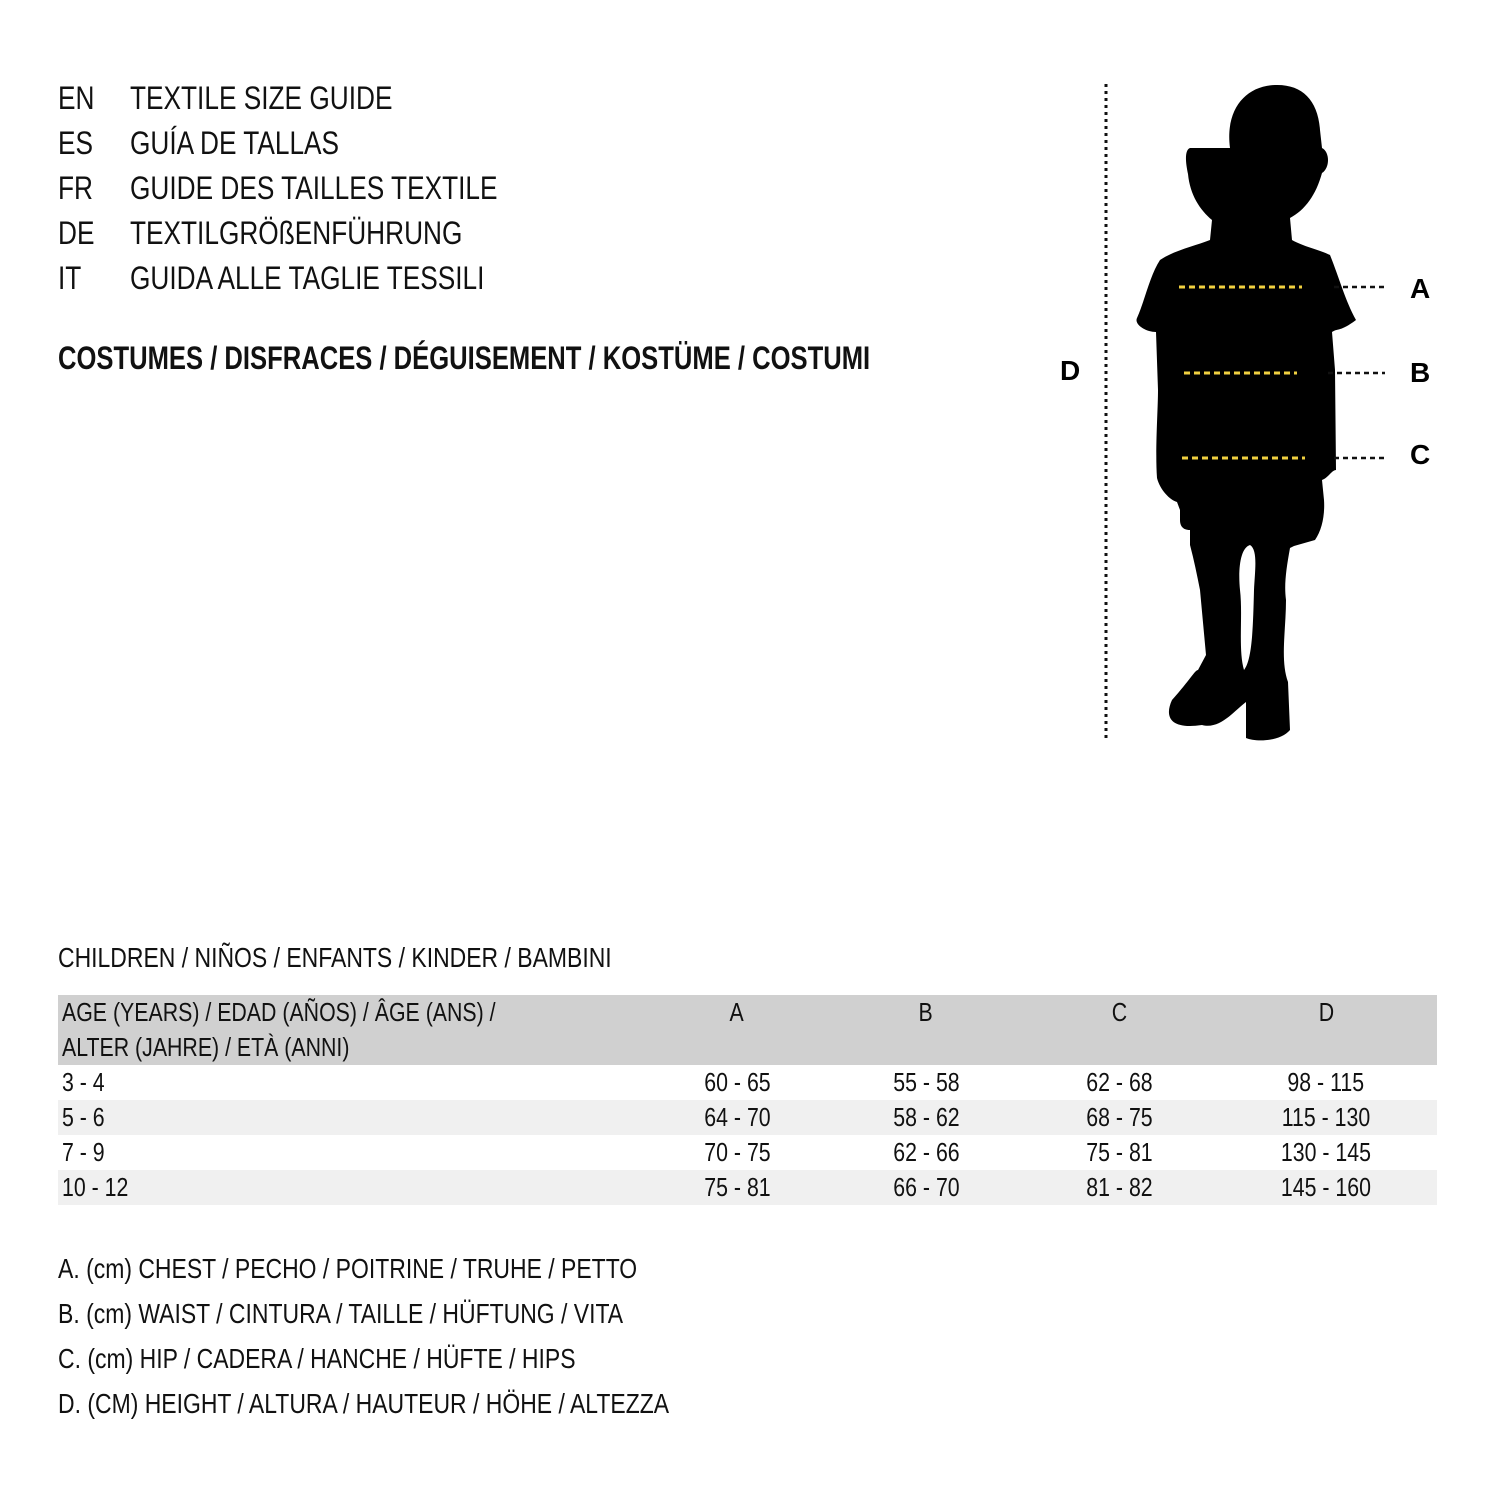 The height and width of the screenshot is (1500, 1501). Describe the element at coordinates (75, 188) in the screenshot. I see `lang-code-fr: FR` at that location.